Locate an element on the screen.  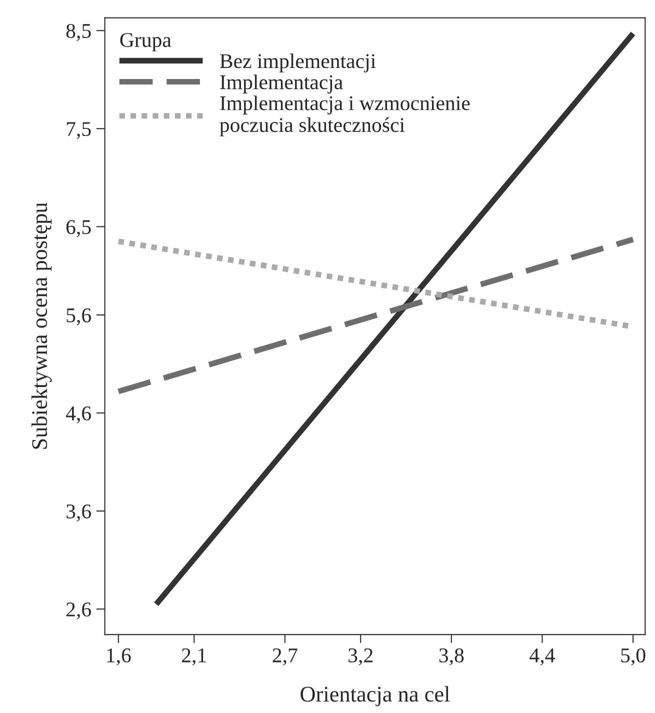
y-axis-title: Subiektywna ocena postępu is located at coordinates (41, 325).